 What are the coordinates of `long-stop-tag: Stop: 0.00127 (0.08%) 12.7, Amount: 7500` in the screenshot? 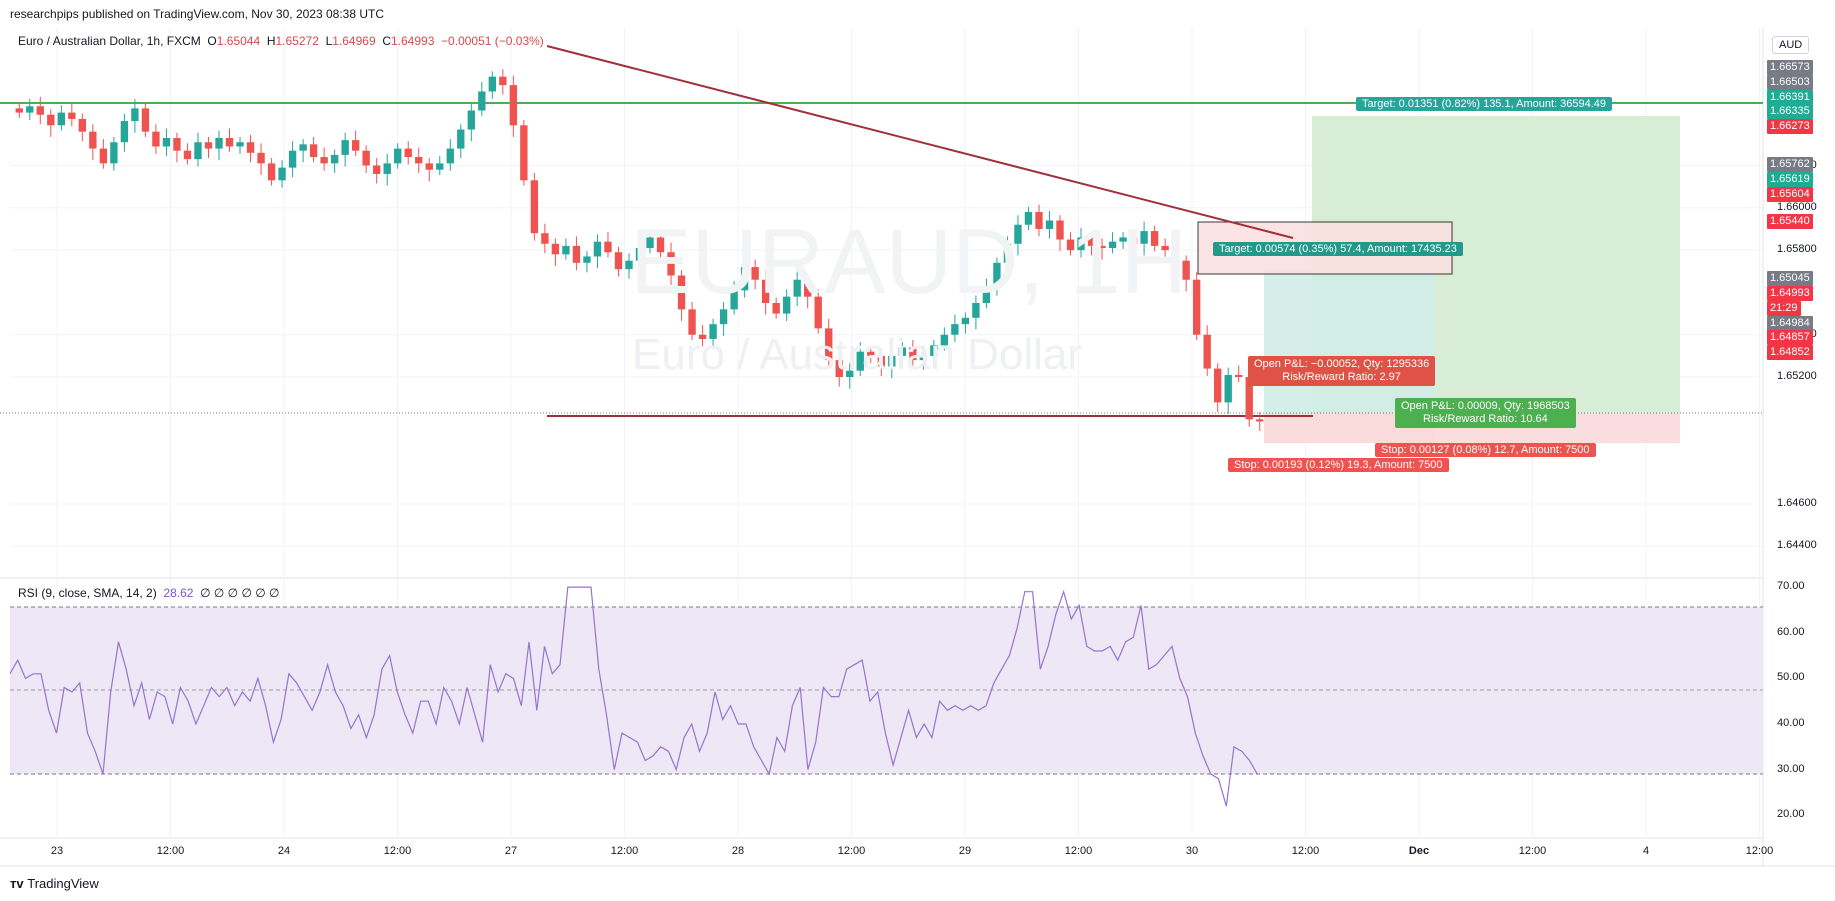 It's located at (1485, 450).